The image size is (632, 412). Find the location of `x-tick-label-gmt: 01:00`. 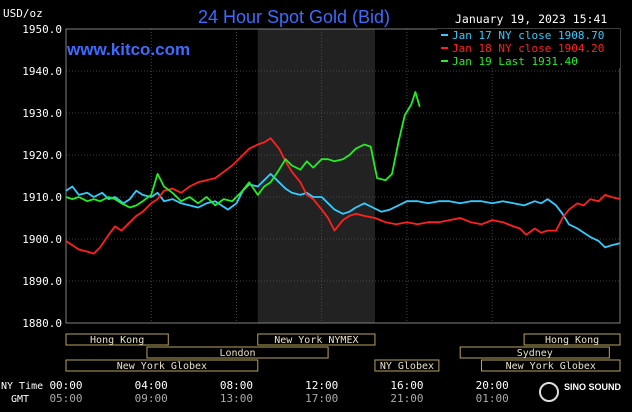

x-tick-label-gmt: 01:00 is located at coordinates (492, 398).